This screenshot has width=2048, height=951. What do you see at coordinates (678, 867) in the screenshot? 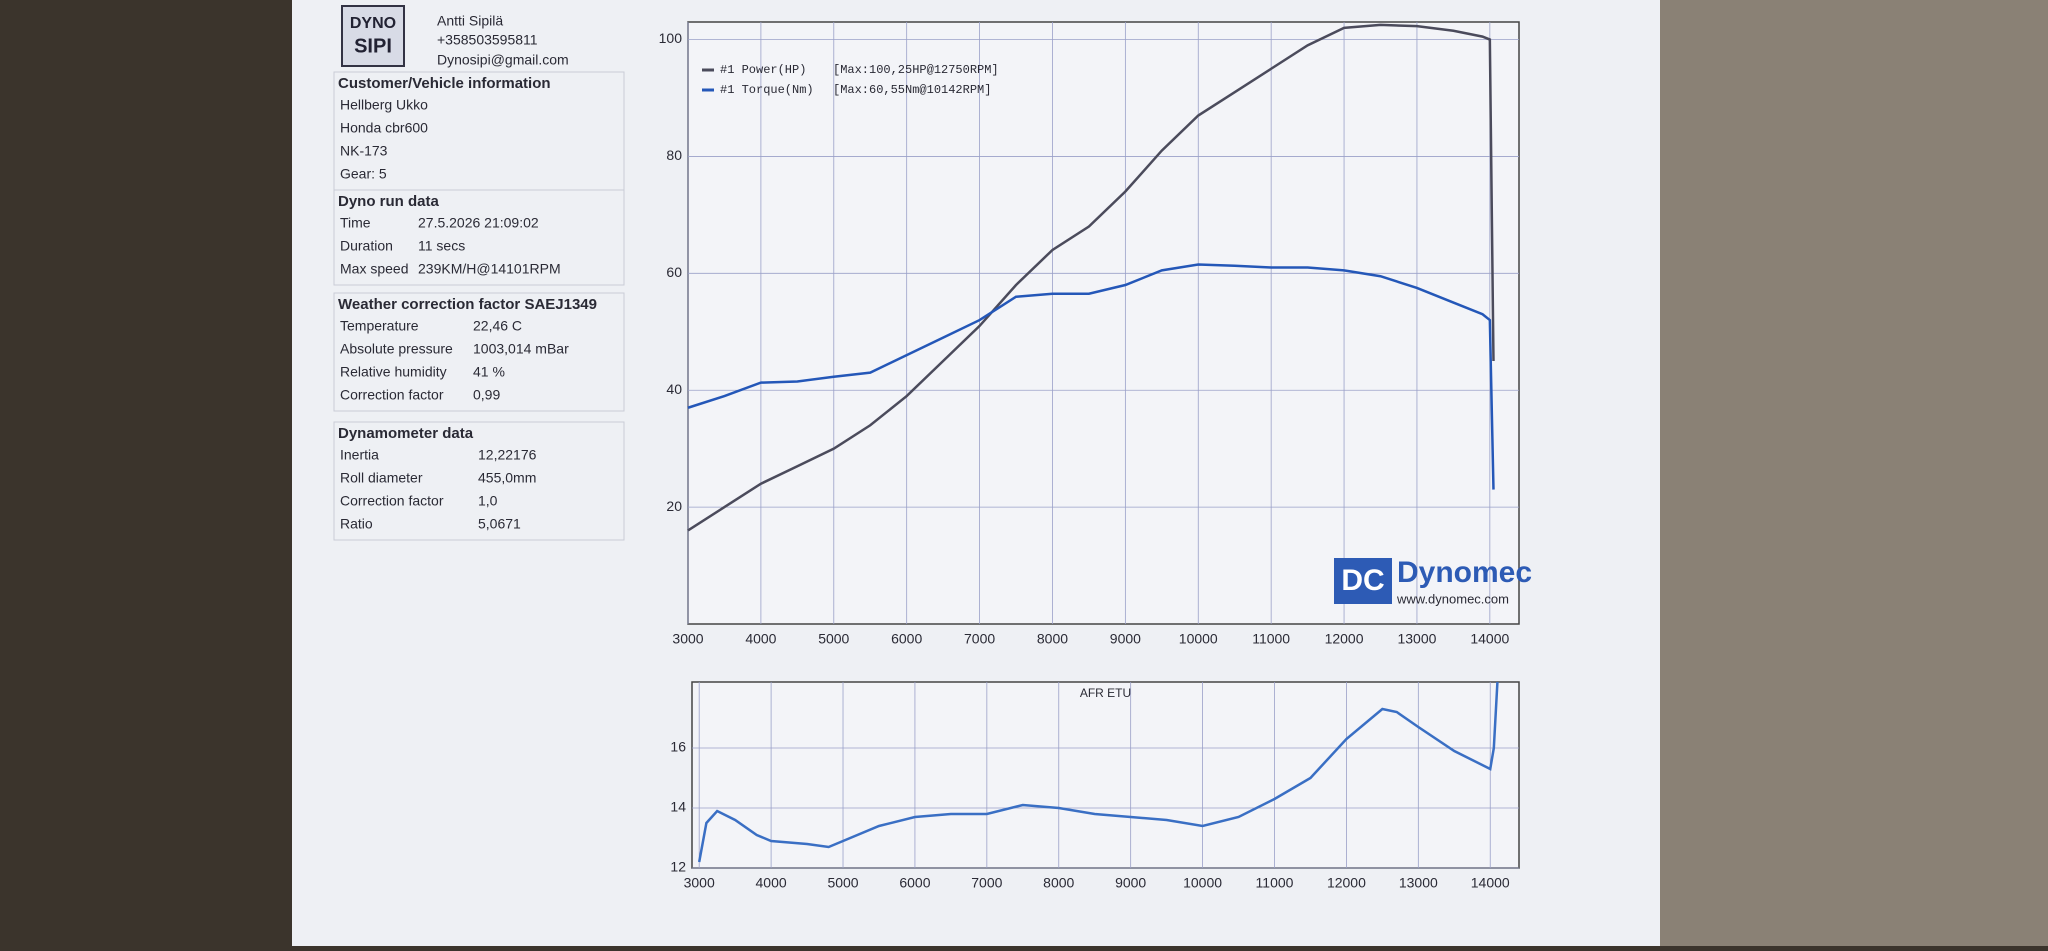
I see `y-tick-label: 12` at bounding box center [678, 867].